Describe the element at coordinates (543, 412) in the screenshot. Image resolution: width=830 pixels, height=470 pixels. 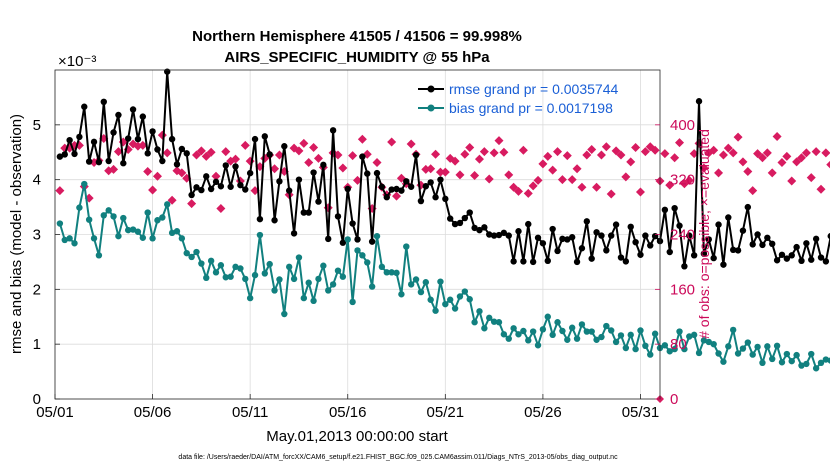
I see `x-tick-label: 05/26` at that location.